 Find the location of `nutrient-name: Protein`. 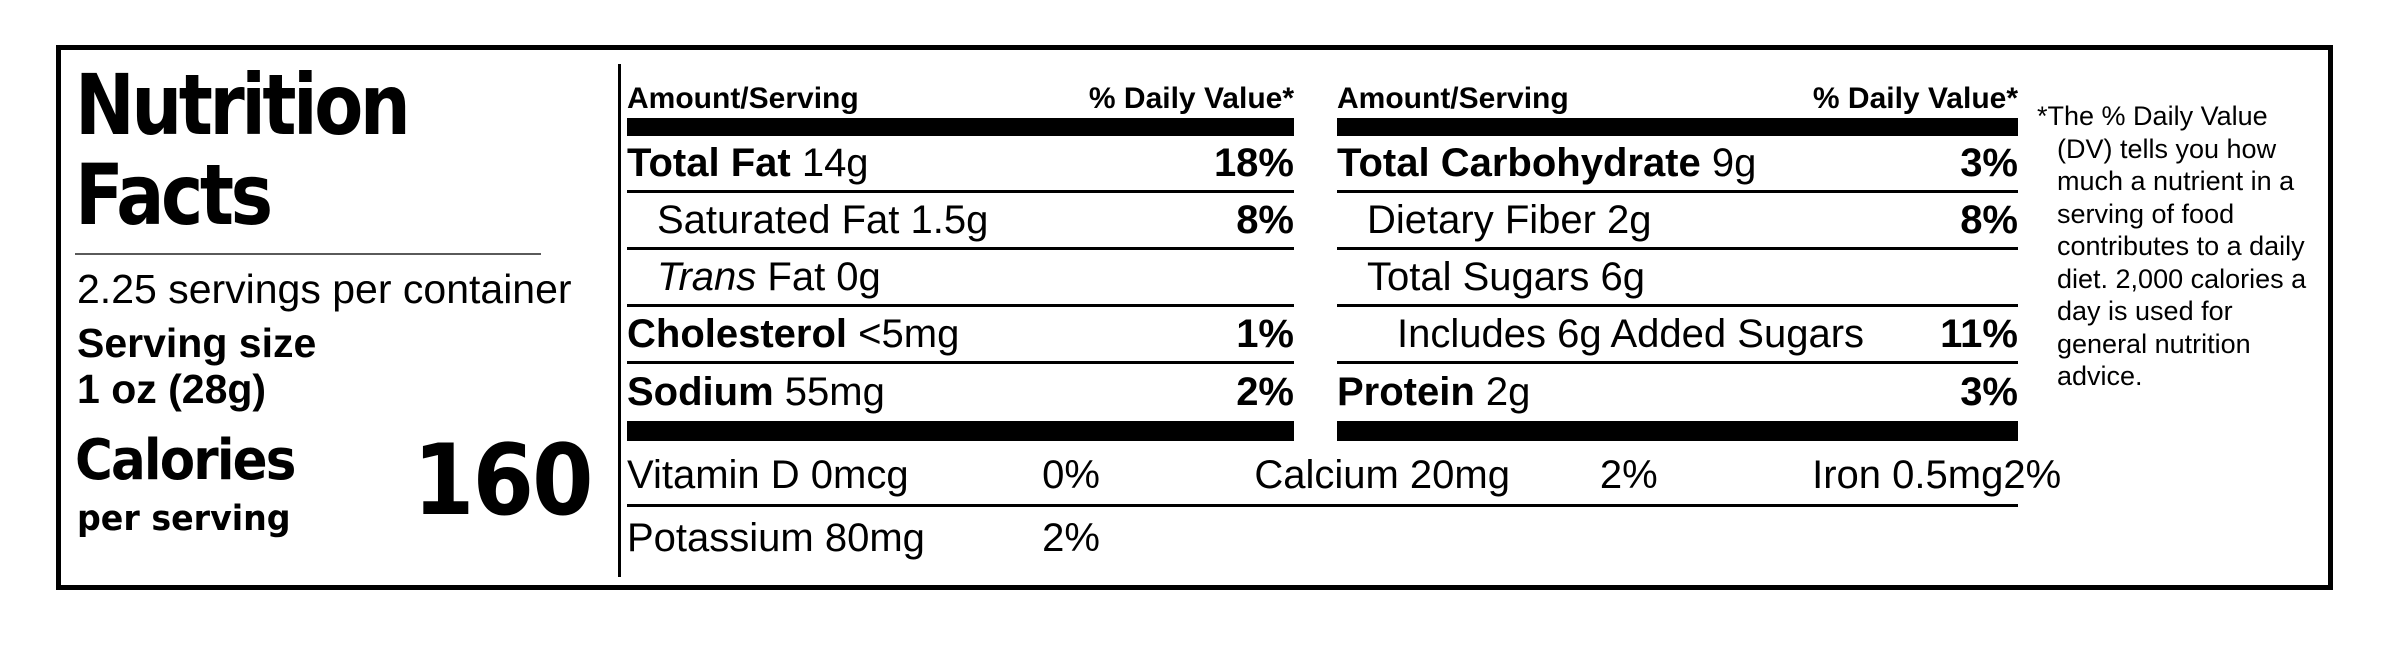

nutrient-name: Protein is located at coordinates (1406, 392).